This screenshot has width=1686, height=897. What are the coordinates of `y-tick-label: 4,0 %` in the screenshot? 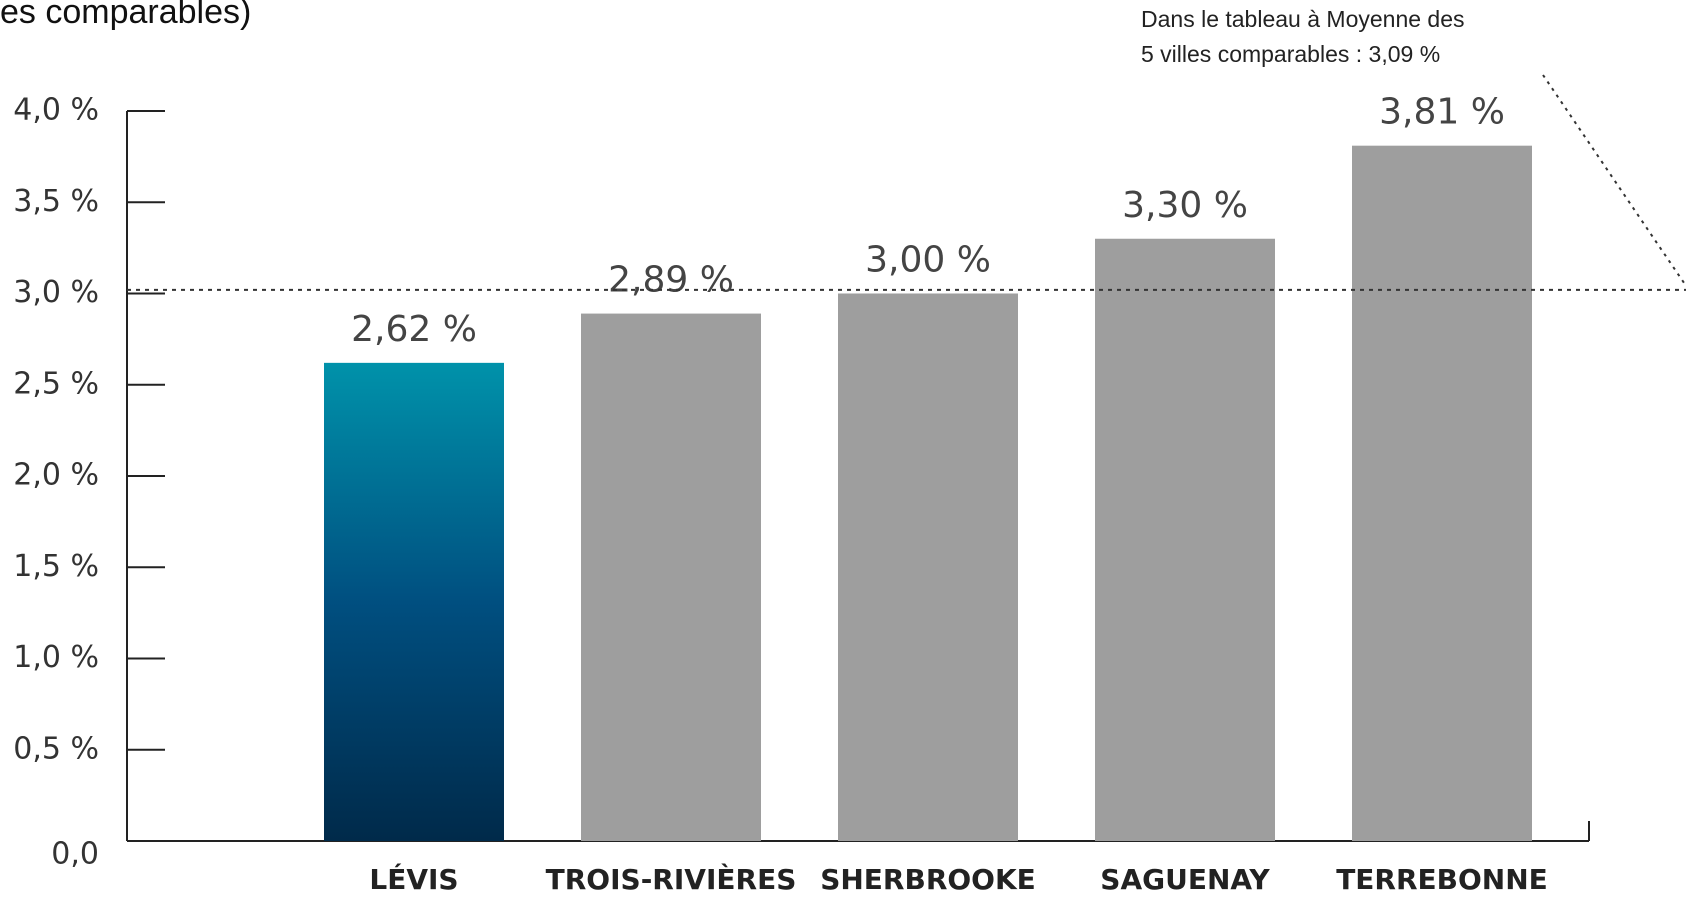 It's located at (56, 110).